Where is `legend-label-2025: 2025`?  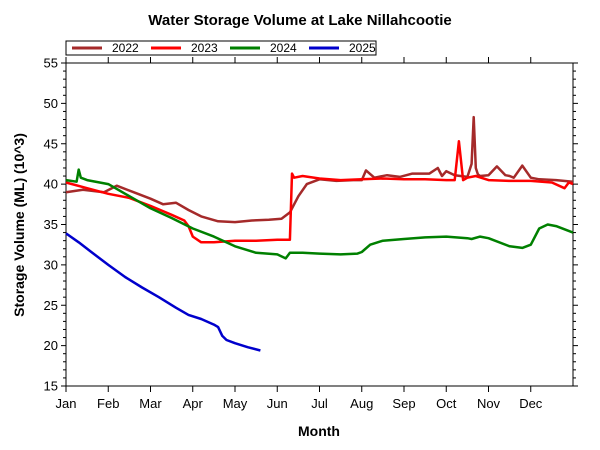 legend-label-2025: 2025 is located at coordinates (362, 48).